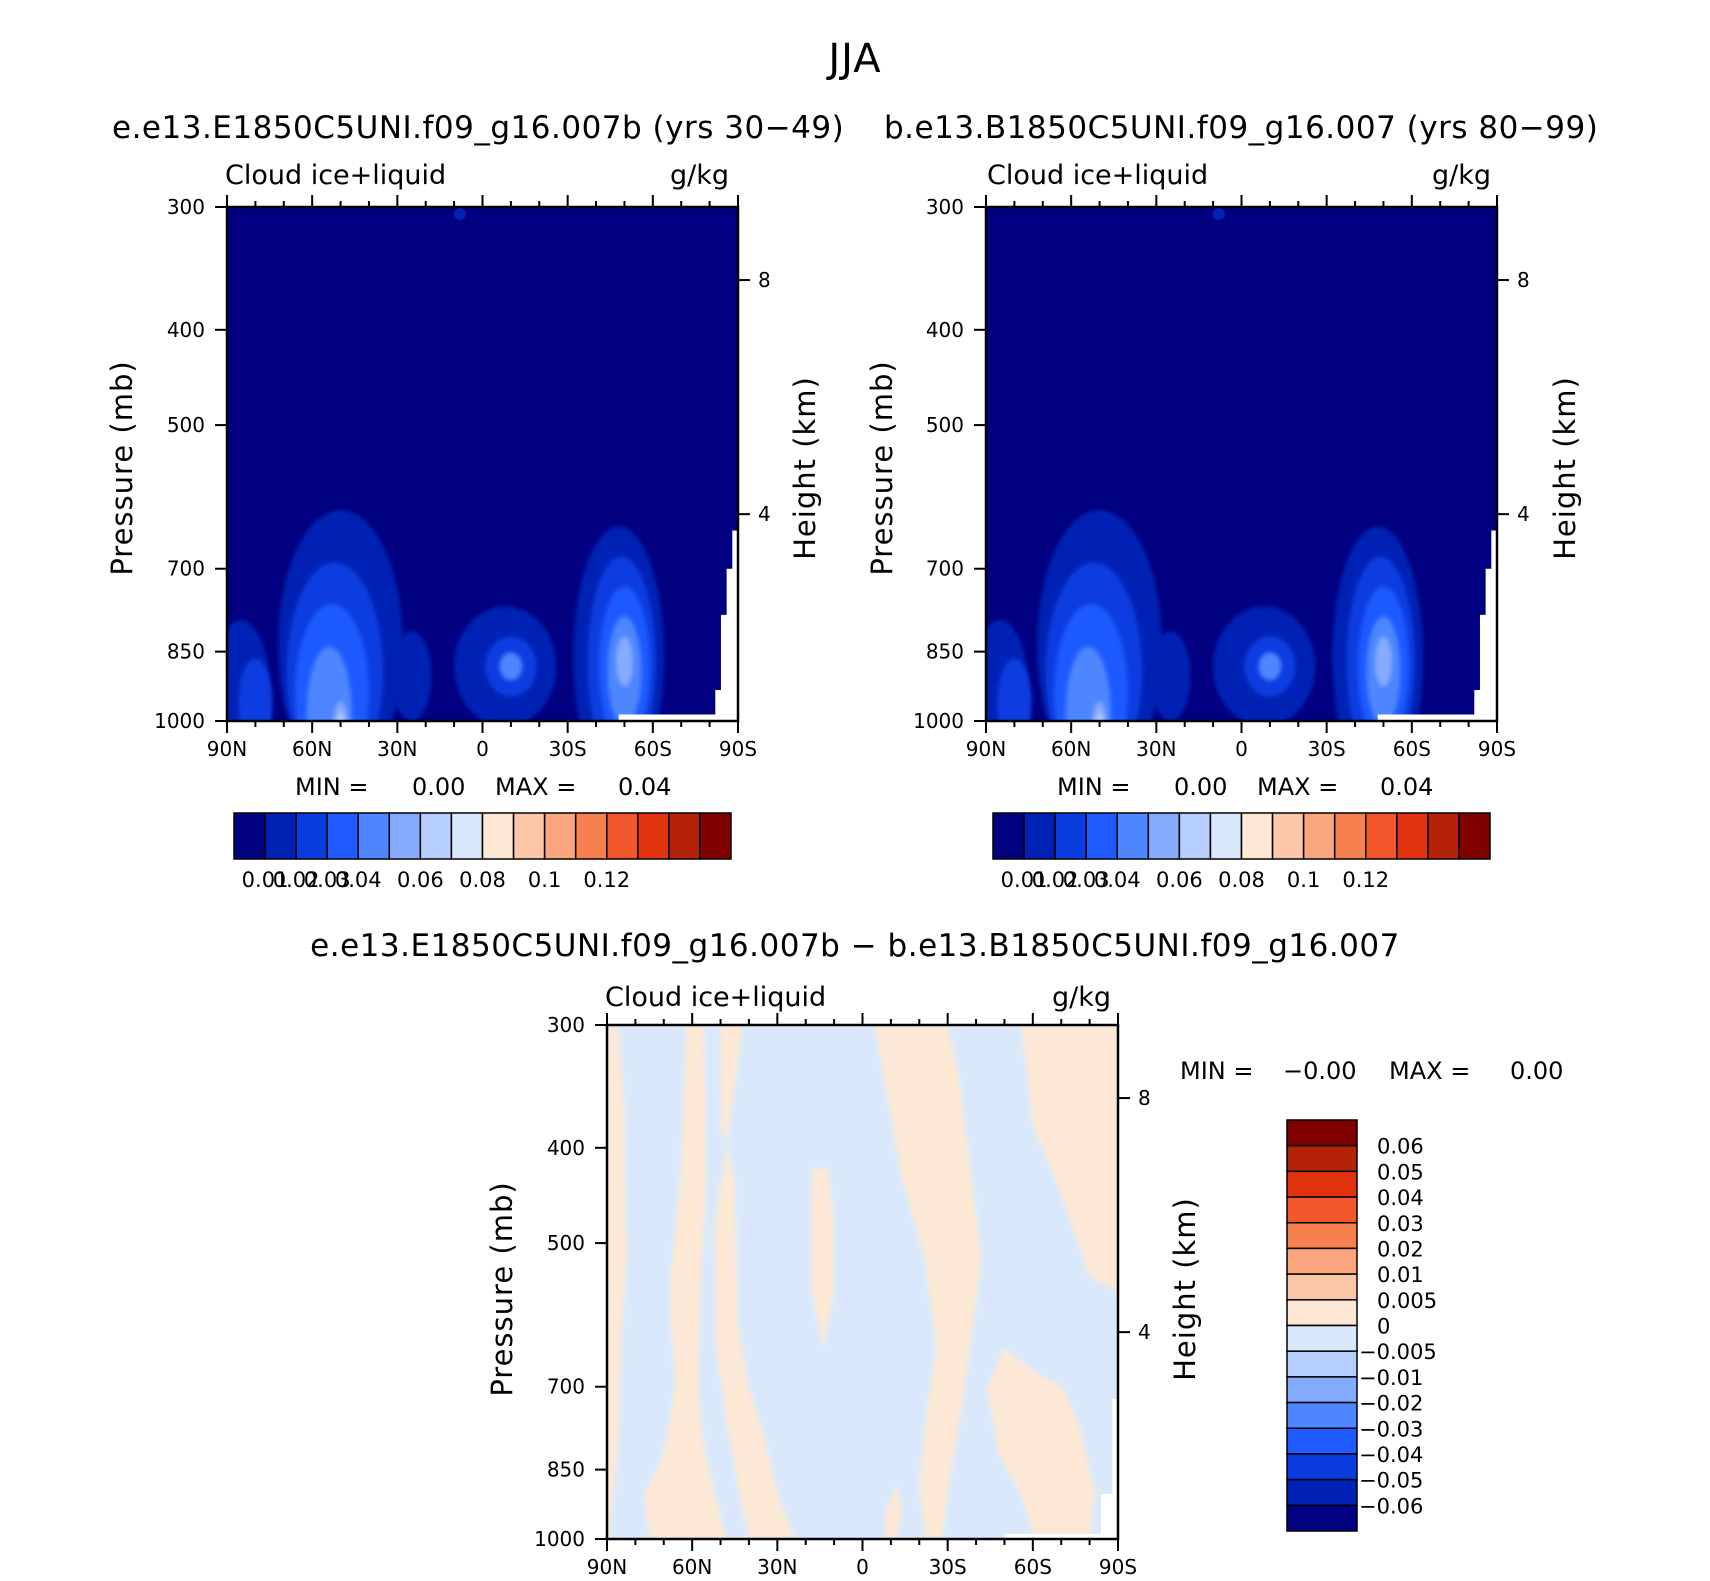  What do you see at coordinates (945, 425) in the screenshot?
I see `y-tick-label: 500` at bounding box center [945, 425].